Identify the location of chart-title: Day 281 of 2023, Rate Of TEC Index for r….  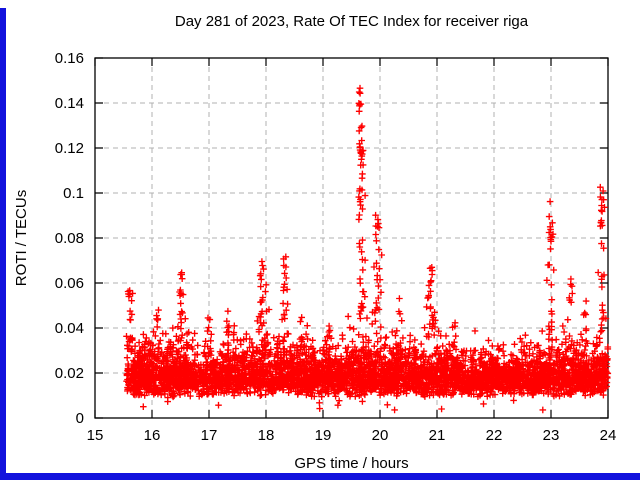
(351, 21).